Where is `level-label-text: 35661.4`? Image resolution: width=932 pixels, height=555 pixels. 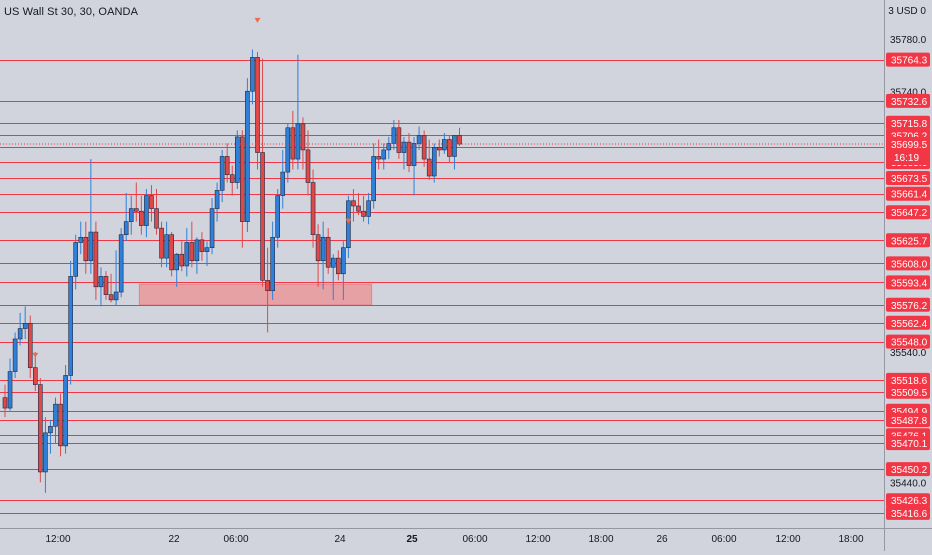
level-label-text: 35661.4 is located at coordinates (909, 195).